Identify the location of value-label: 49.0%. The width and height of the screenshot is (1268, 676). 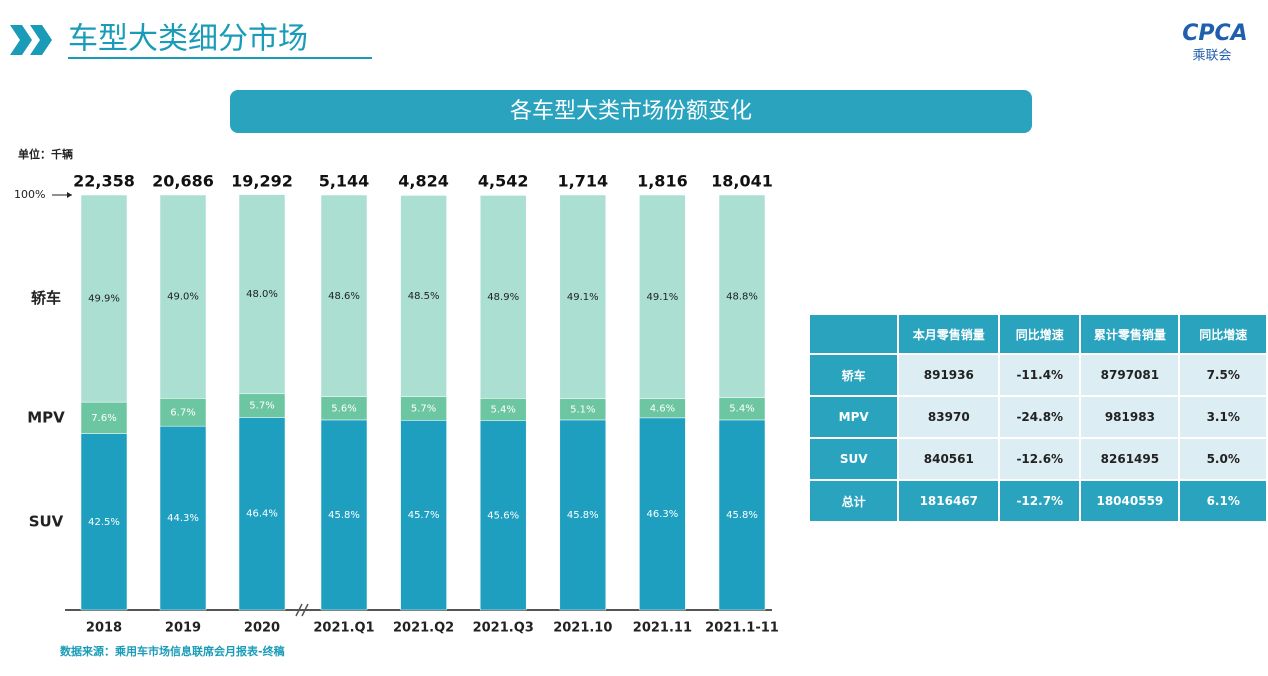
(183, 297).